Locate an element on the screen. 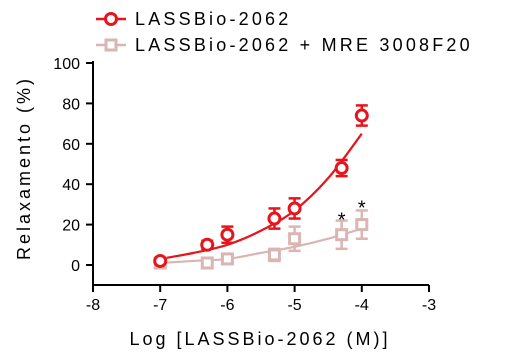 The image size is (530, 354). y-tick-label: 0 is located at coordinates (75, 266).